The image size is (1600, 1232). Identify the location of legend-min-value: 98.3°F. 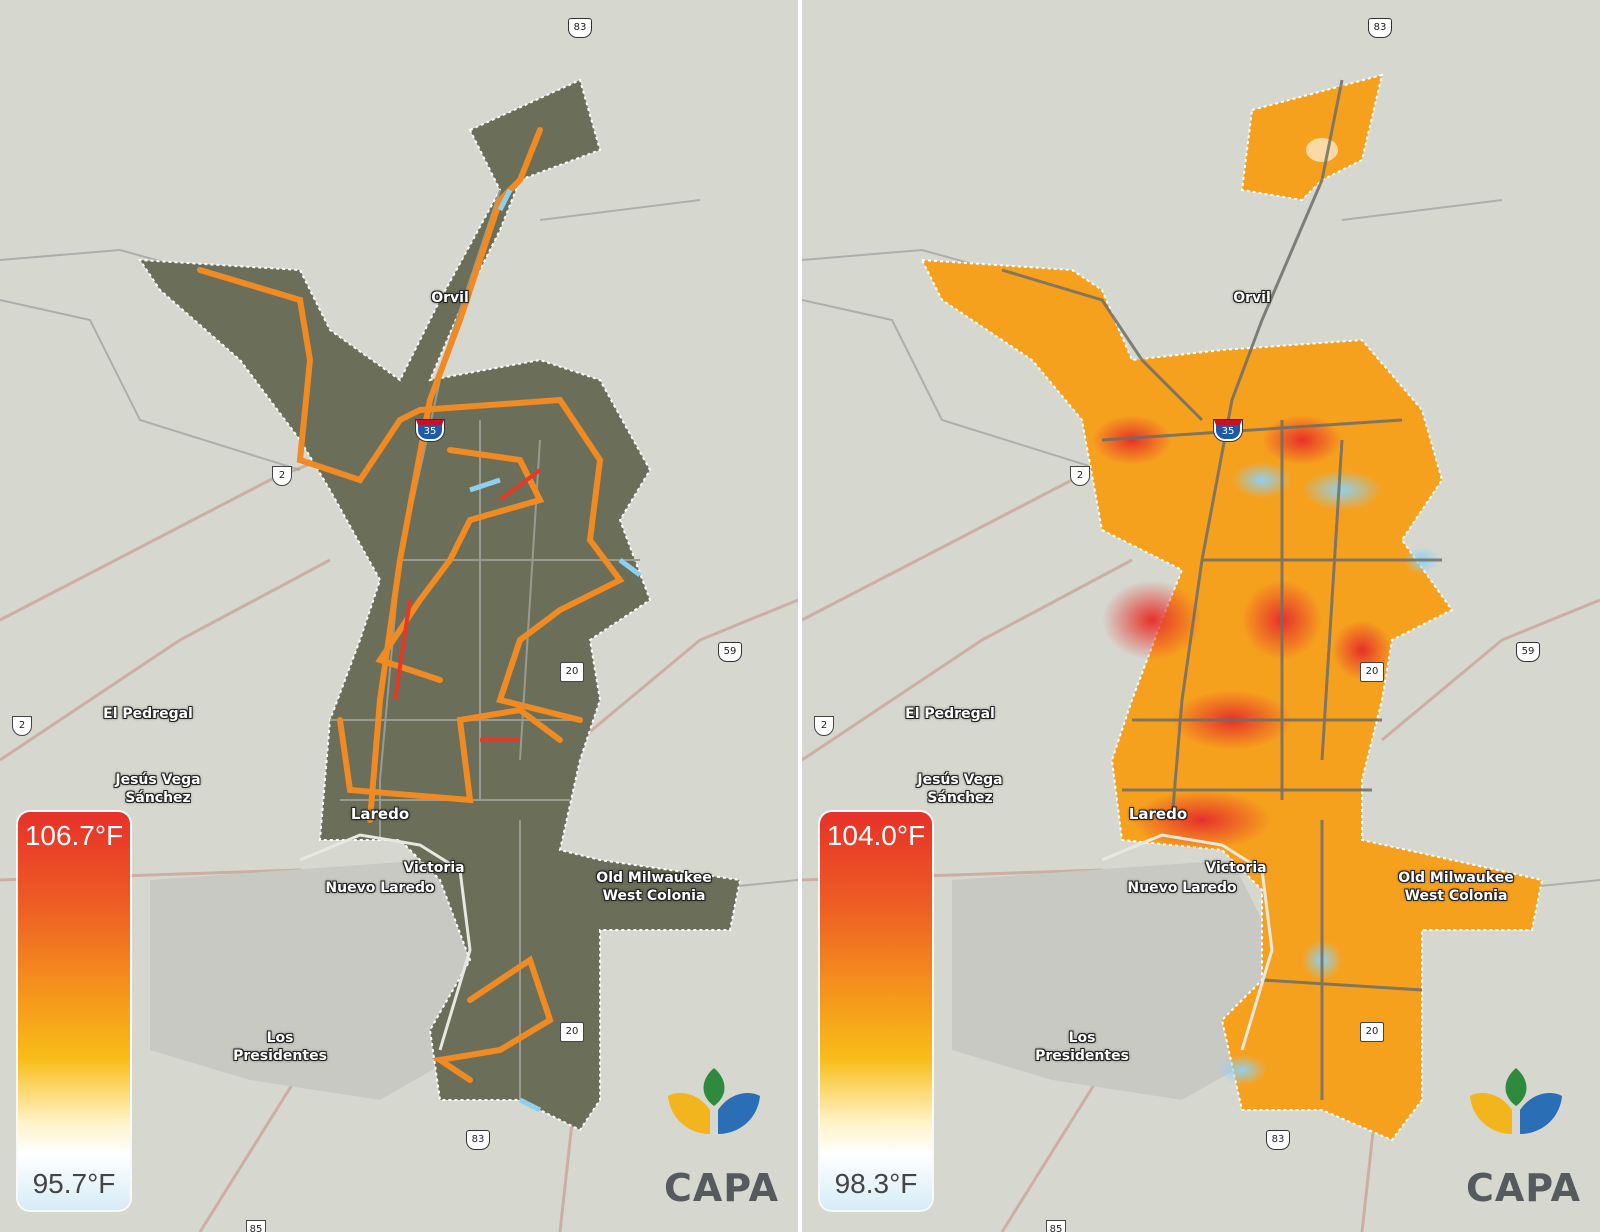
(876, 1183).